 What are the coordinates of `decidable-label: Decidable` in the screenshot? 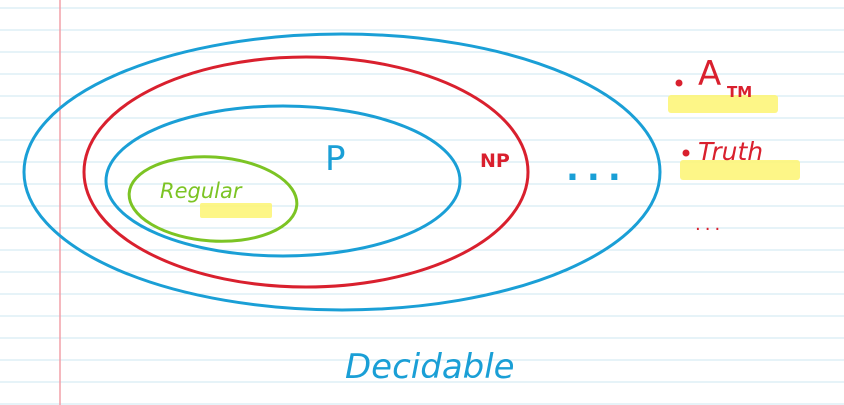 It's located at (430, 367).